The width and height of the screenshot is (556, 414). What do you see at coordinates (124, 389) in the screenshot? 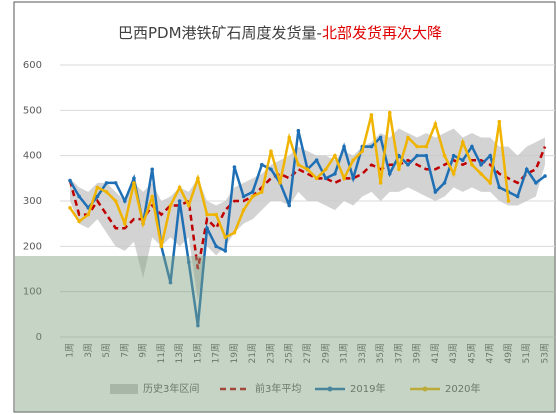
I see `legend-swatch` at bounding box center [124, 389].